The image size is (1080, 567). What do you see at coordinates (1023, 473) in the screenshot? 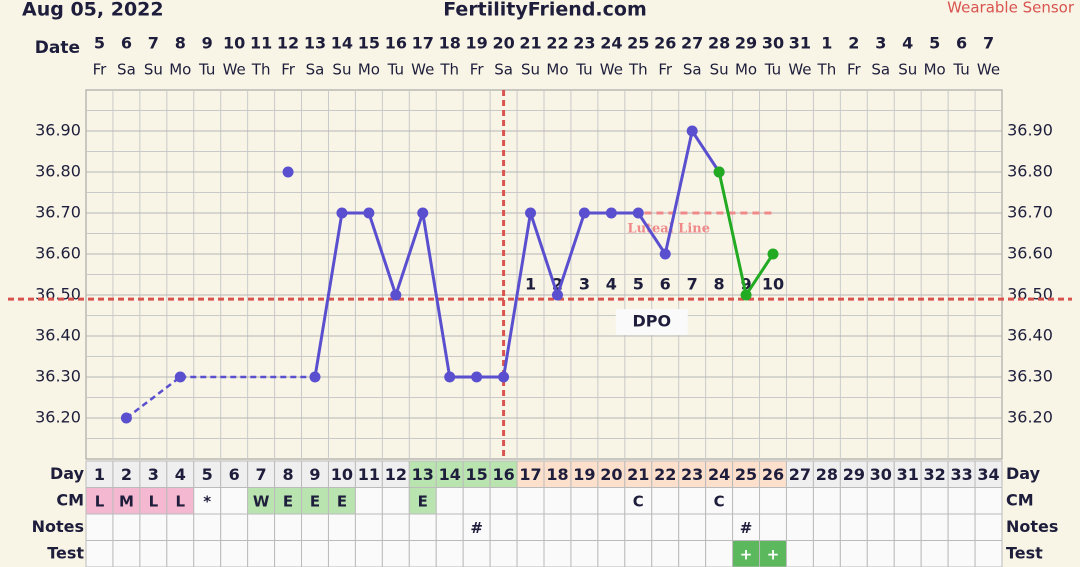
I see `row-label: Day` at bounding box center [1023, 473].